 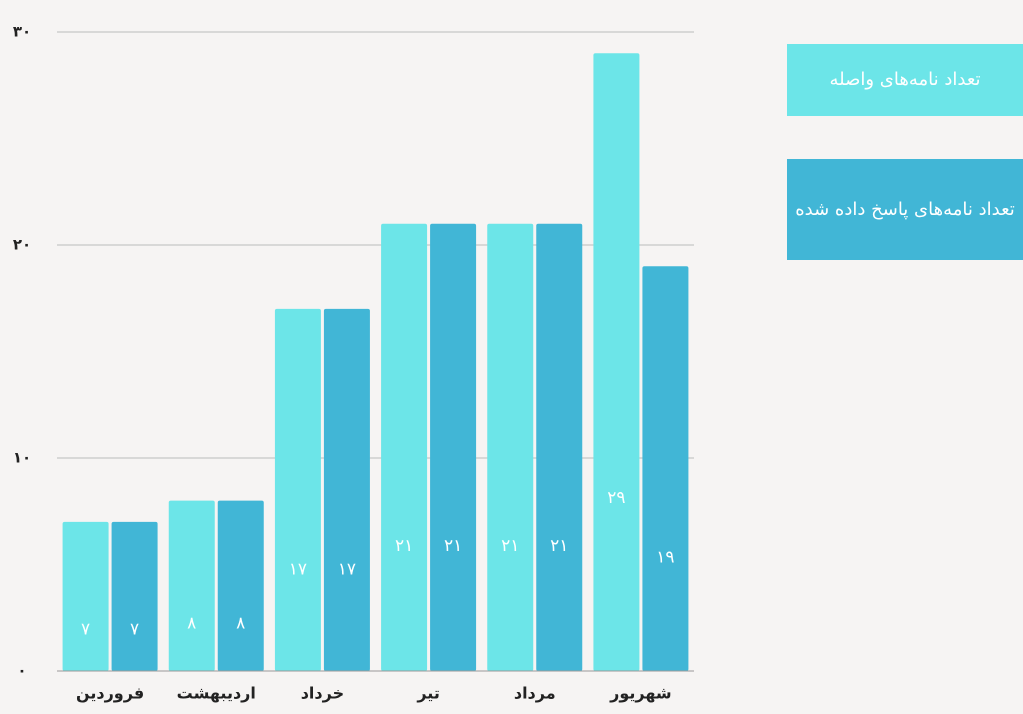 I want to click on y-tick-label: ۳۰, so click(x=22, y=32).